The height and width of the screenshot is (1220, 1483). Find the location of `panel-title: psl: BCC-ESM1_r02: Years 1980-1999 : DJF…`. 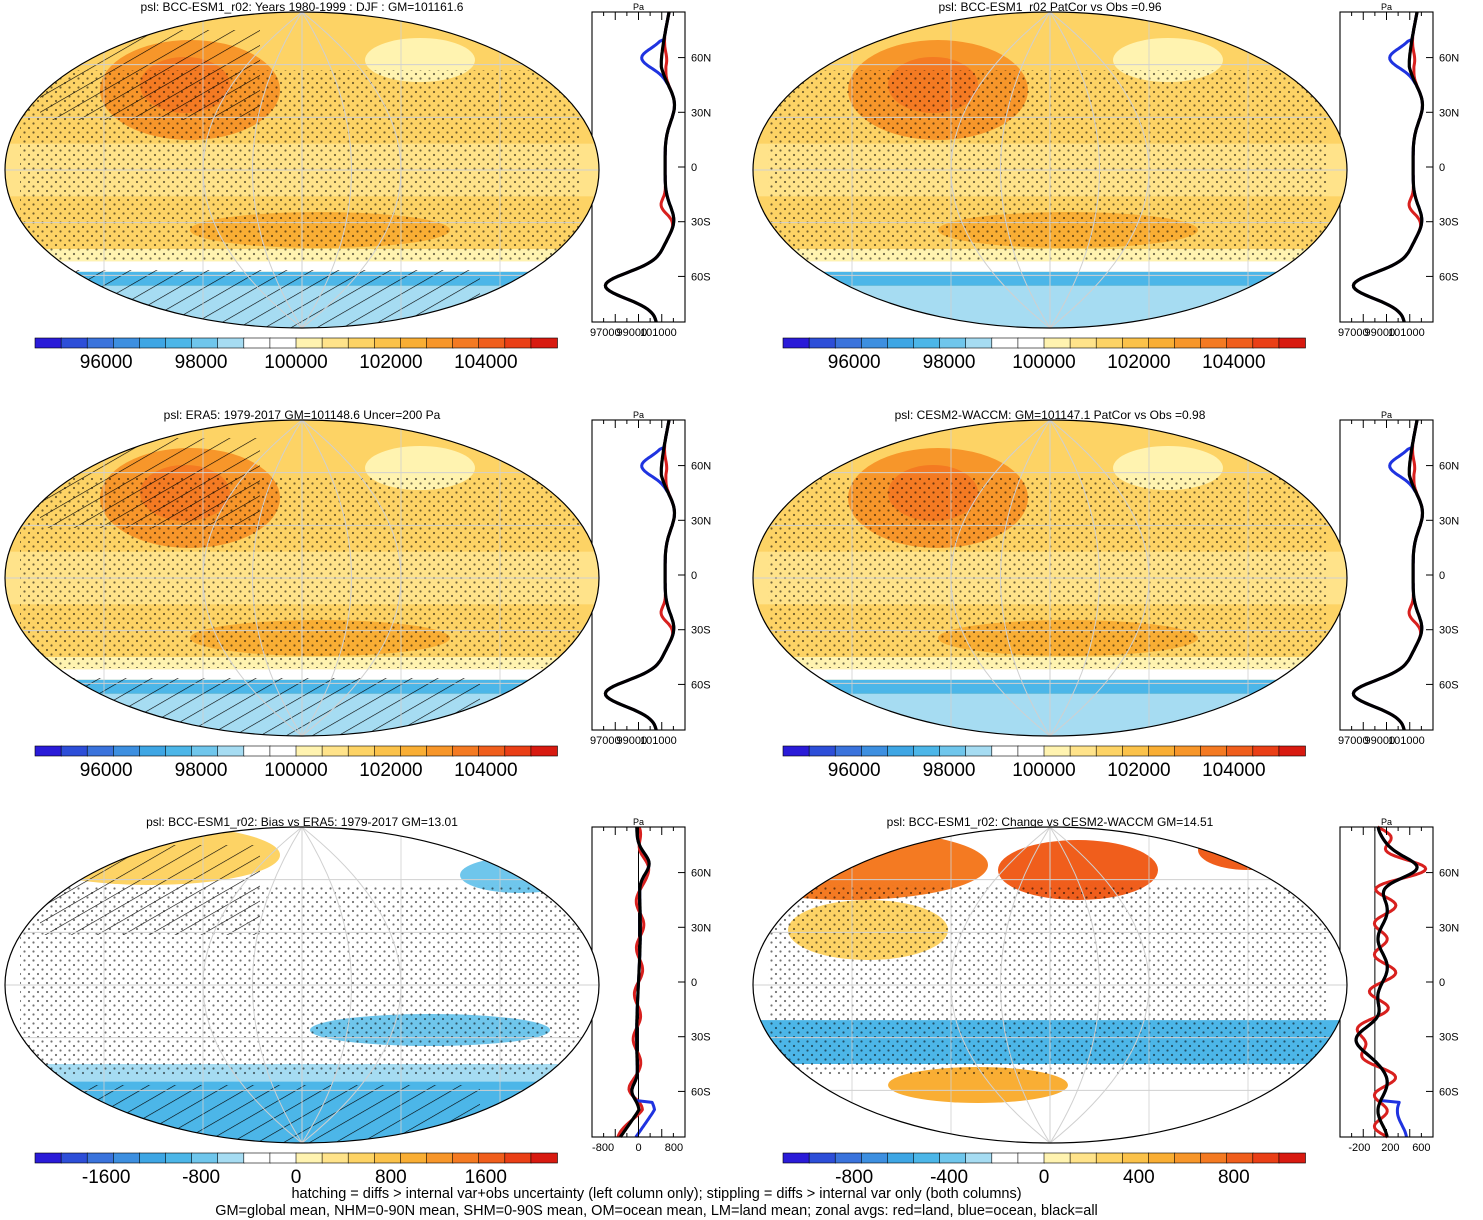

panel-title: psl: BCC-ESM1_r02: Years 1980-1999 : DJF… is located at coordinates (302, 7).